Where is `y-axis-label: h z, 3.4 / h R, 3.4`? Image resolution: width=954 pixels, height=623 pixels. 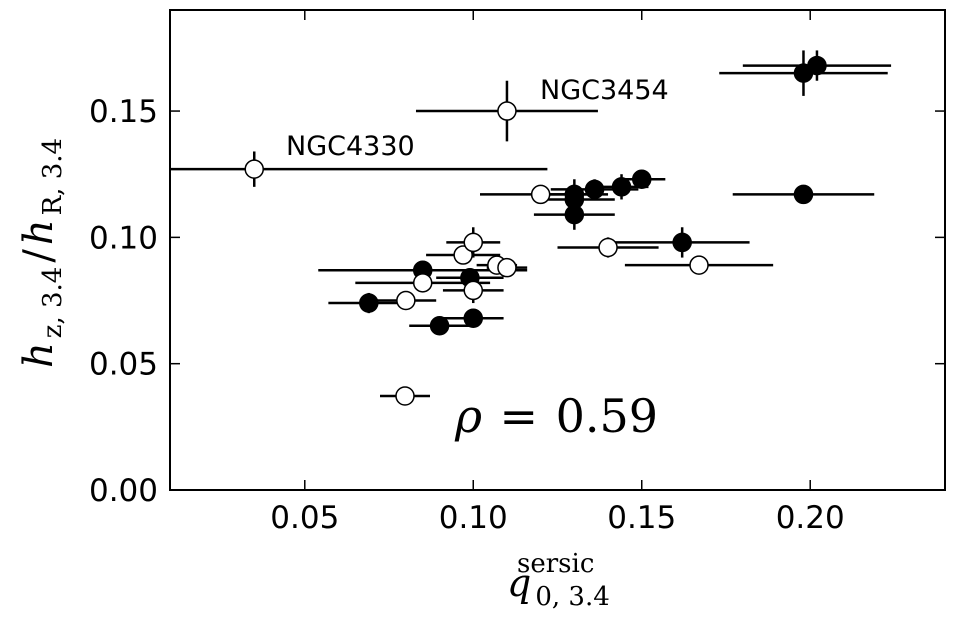 y-axis-label: h z, 3.4 / h R, 3.4 is located at coordinates (42, 253).